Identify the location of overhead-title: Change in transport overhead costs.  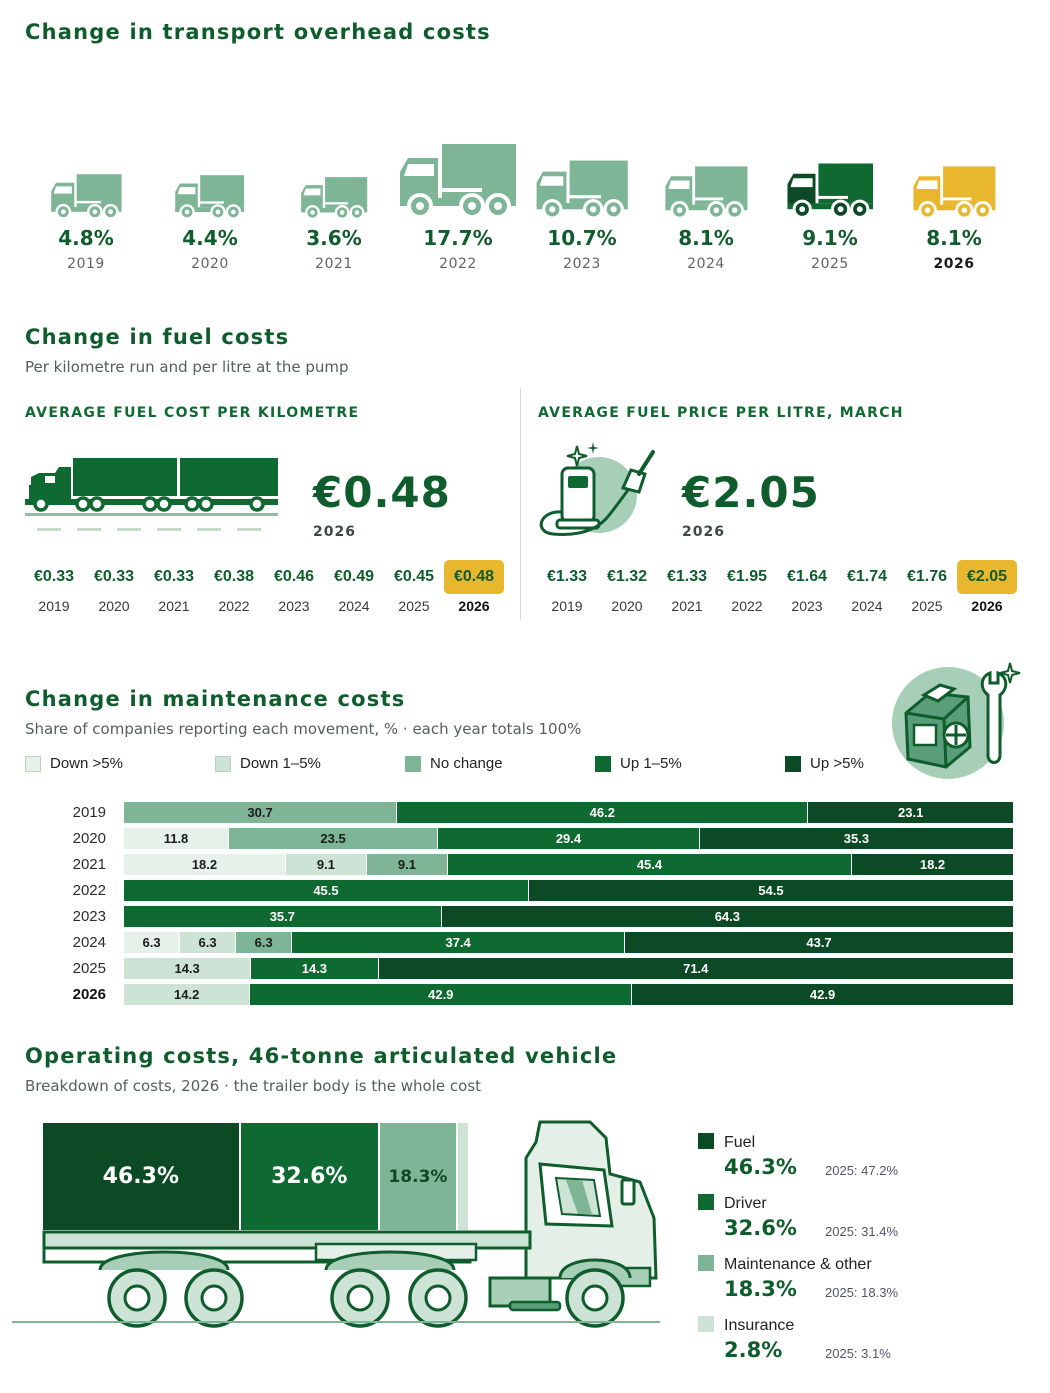
(258, 32).